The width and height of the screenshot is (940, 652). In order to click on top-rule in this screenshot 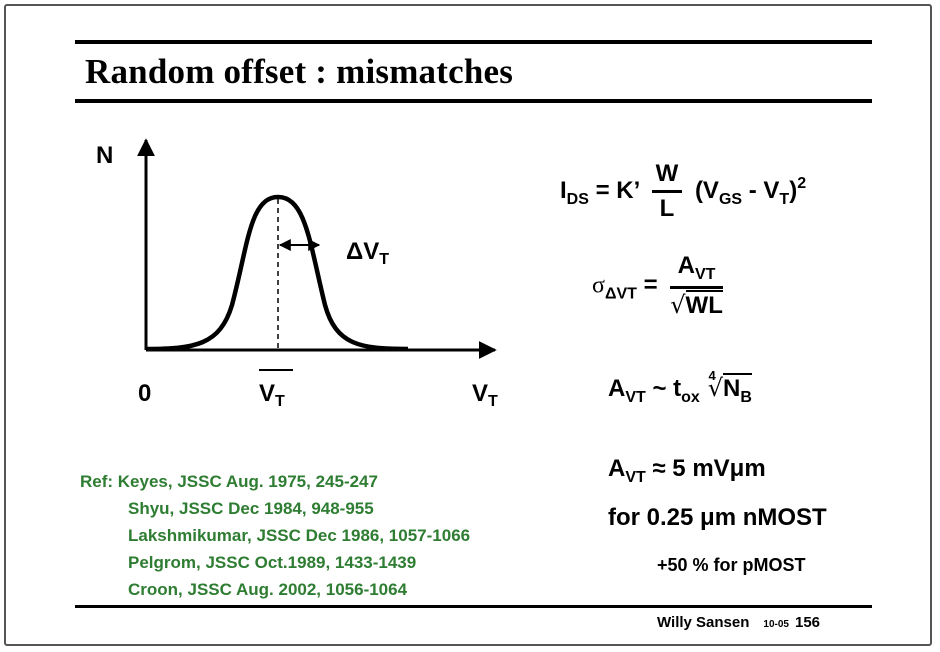, I will do `click(473, 42)`.